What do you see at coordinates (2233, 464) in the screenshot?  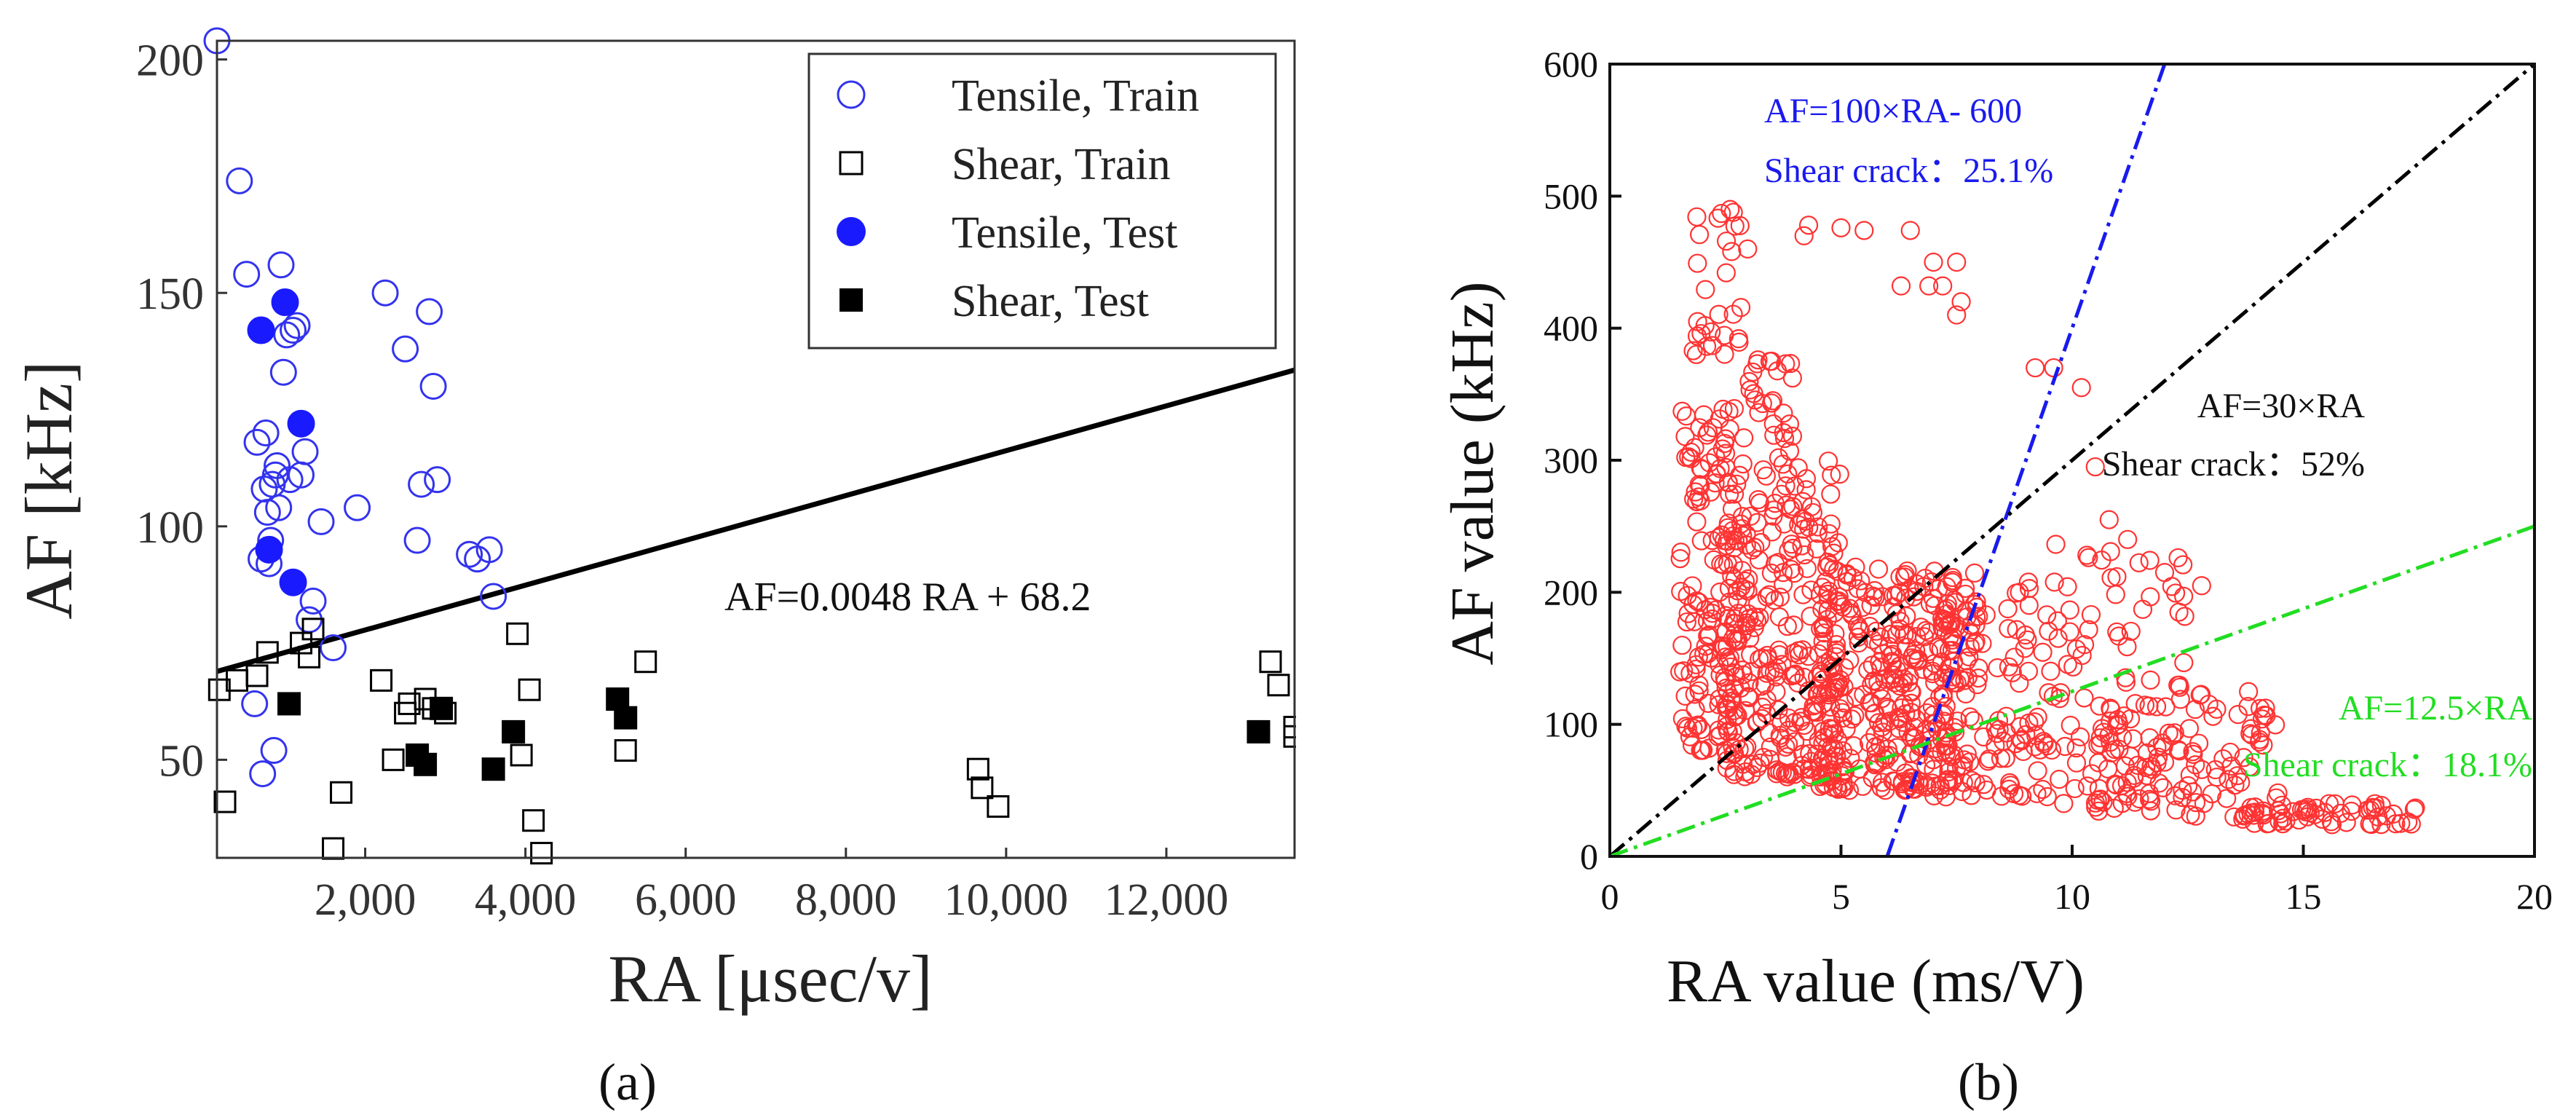 I see `chart-b-line-2-annotation: Shear crack：52%` at bounding box center [2233, 464].